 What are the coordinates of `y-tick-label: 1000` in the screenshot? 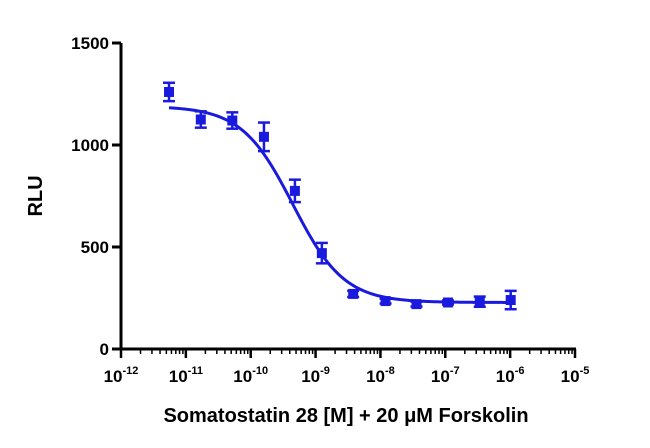 It's located at (90, 145).